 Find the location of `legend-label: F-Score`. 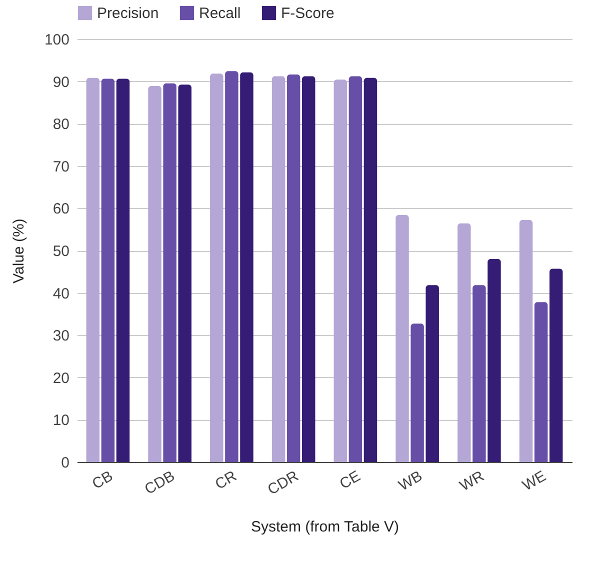

legend-label: F-Score is located at coordinates (307, 13).